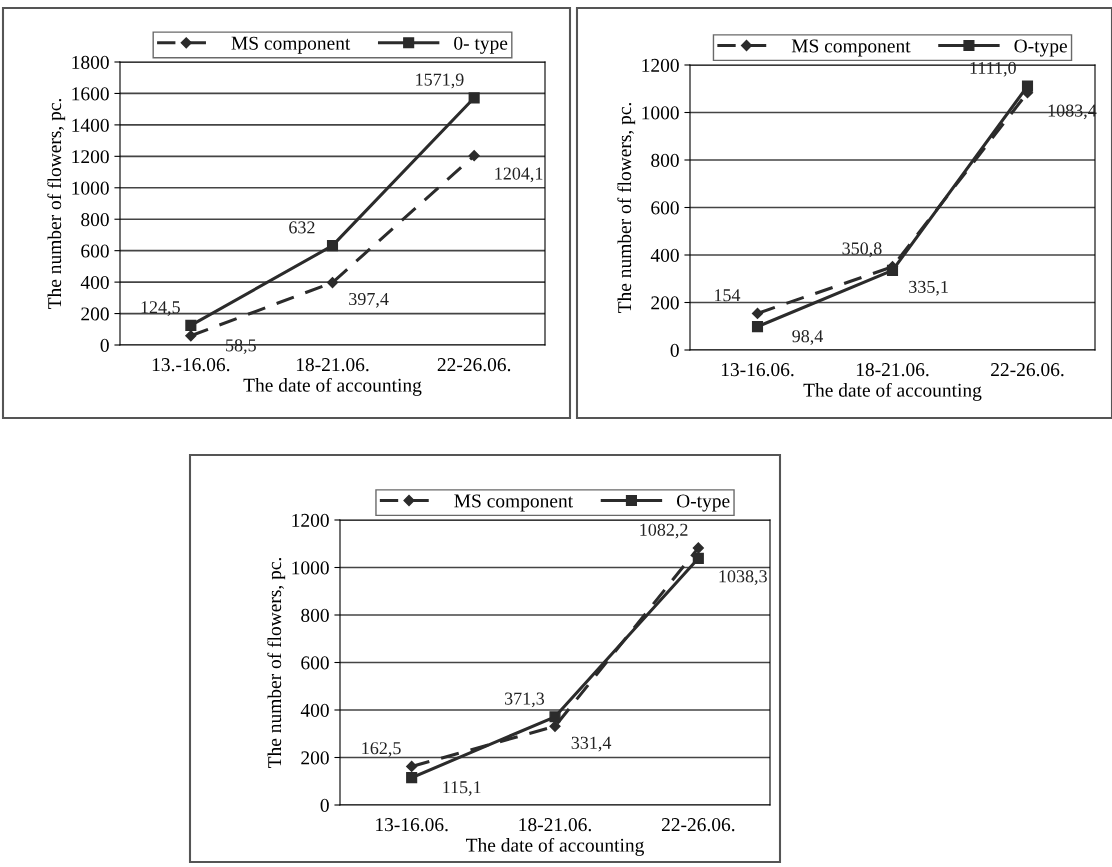  What do you see at coordinates (440, 81) in the screenshot?
I see `data-label: 1571,9` at bounding box center [440, 81].